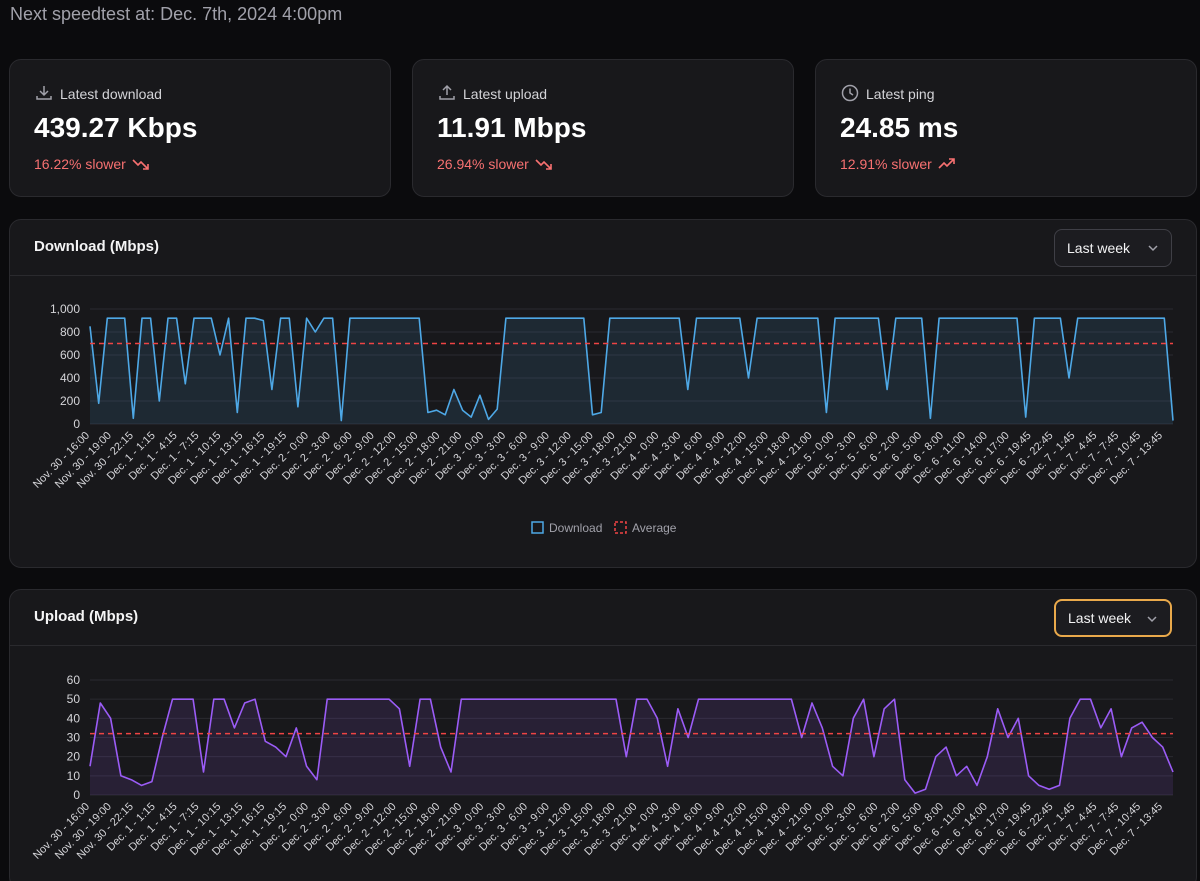 The width and height of the screenshot is (1200, 881). I want to click on y-tick-label: 800, so click(70, 332).